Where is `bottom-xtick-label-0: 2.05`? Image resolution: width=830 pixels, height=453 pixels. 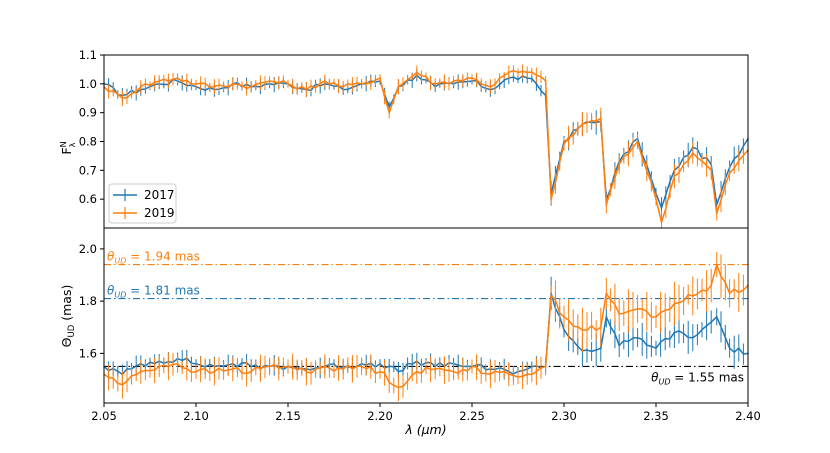
bottom-xtick-label-0: 2.05 is located at coordinates (104, 416).